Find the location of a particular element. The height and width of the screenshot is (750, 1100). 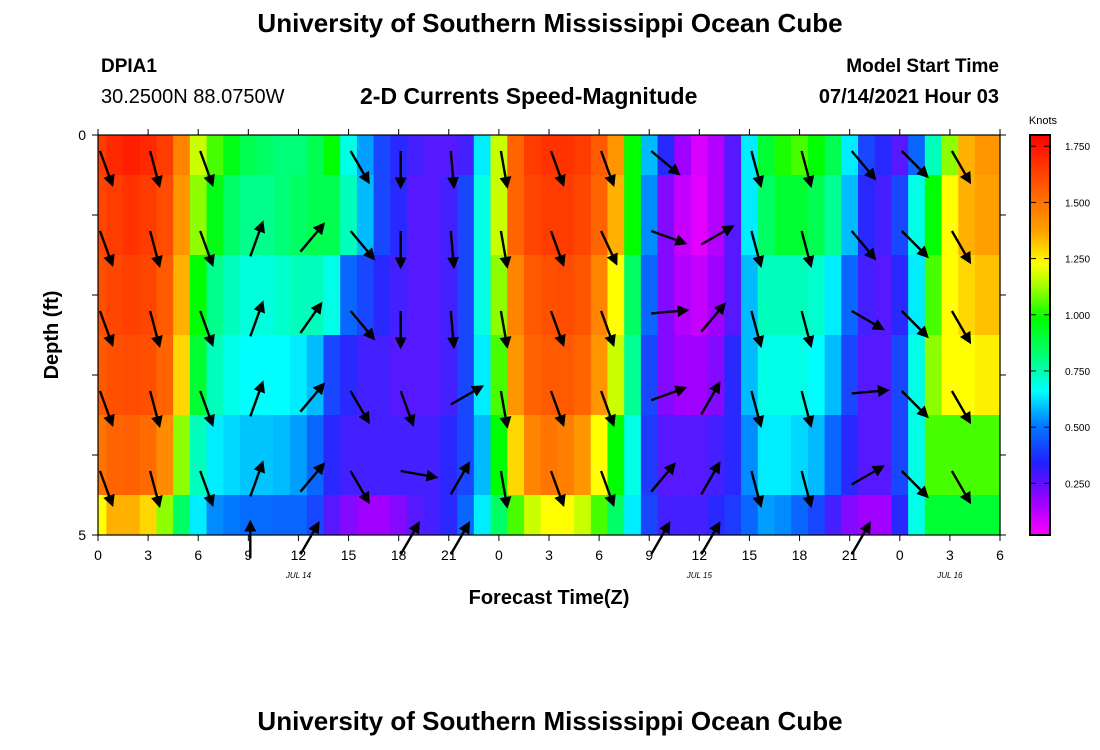

colorbar-tick-label: 1.000 is located at coordinates (1077, 316).